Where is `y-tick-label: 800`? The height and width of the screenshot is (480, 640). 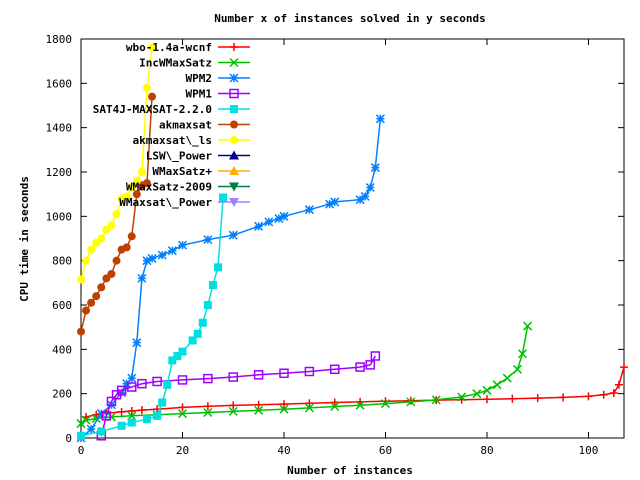 y-tick-label: 800 is located at coordinates (62, 261).